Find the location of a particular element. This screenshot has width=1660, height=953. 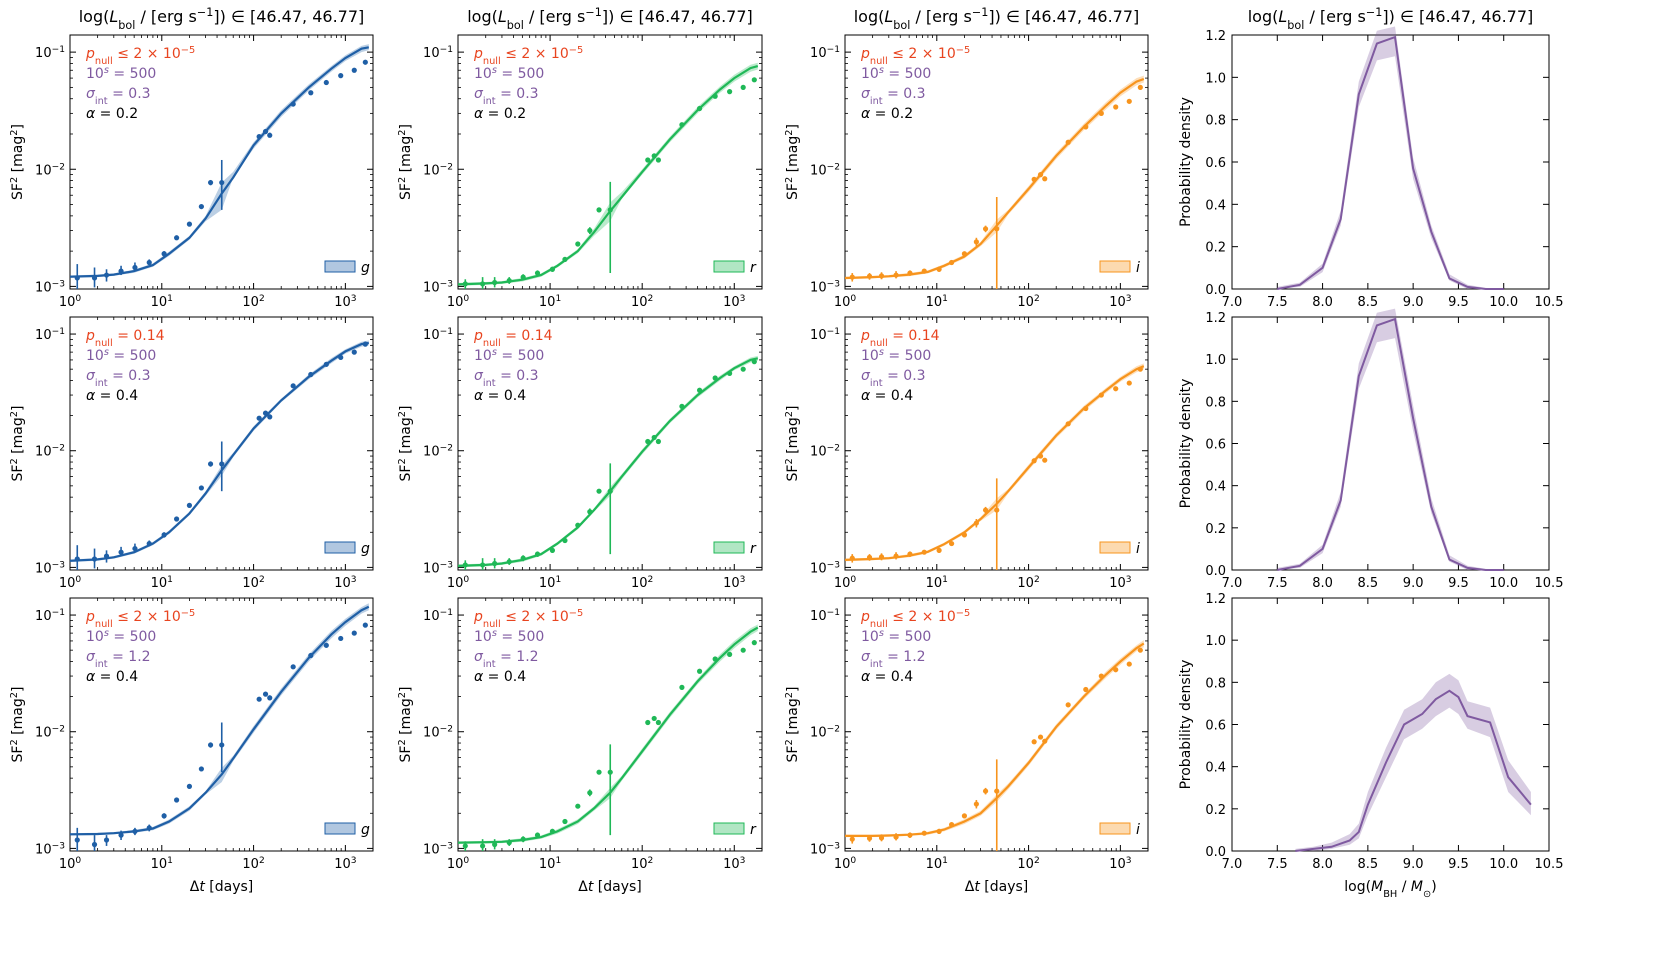

y-tick-label: 0.0 is located at coordinates (1215, 571).